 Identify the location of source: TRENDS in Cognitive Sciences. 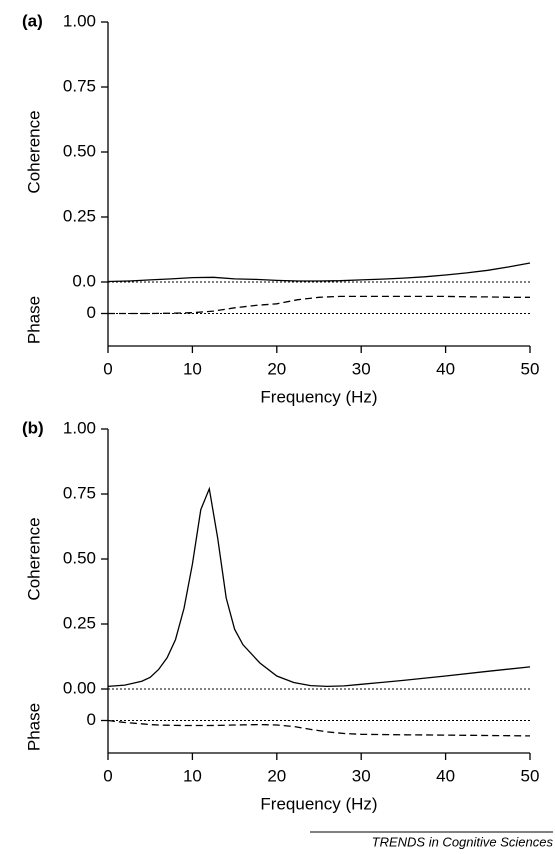
(463, 841).